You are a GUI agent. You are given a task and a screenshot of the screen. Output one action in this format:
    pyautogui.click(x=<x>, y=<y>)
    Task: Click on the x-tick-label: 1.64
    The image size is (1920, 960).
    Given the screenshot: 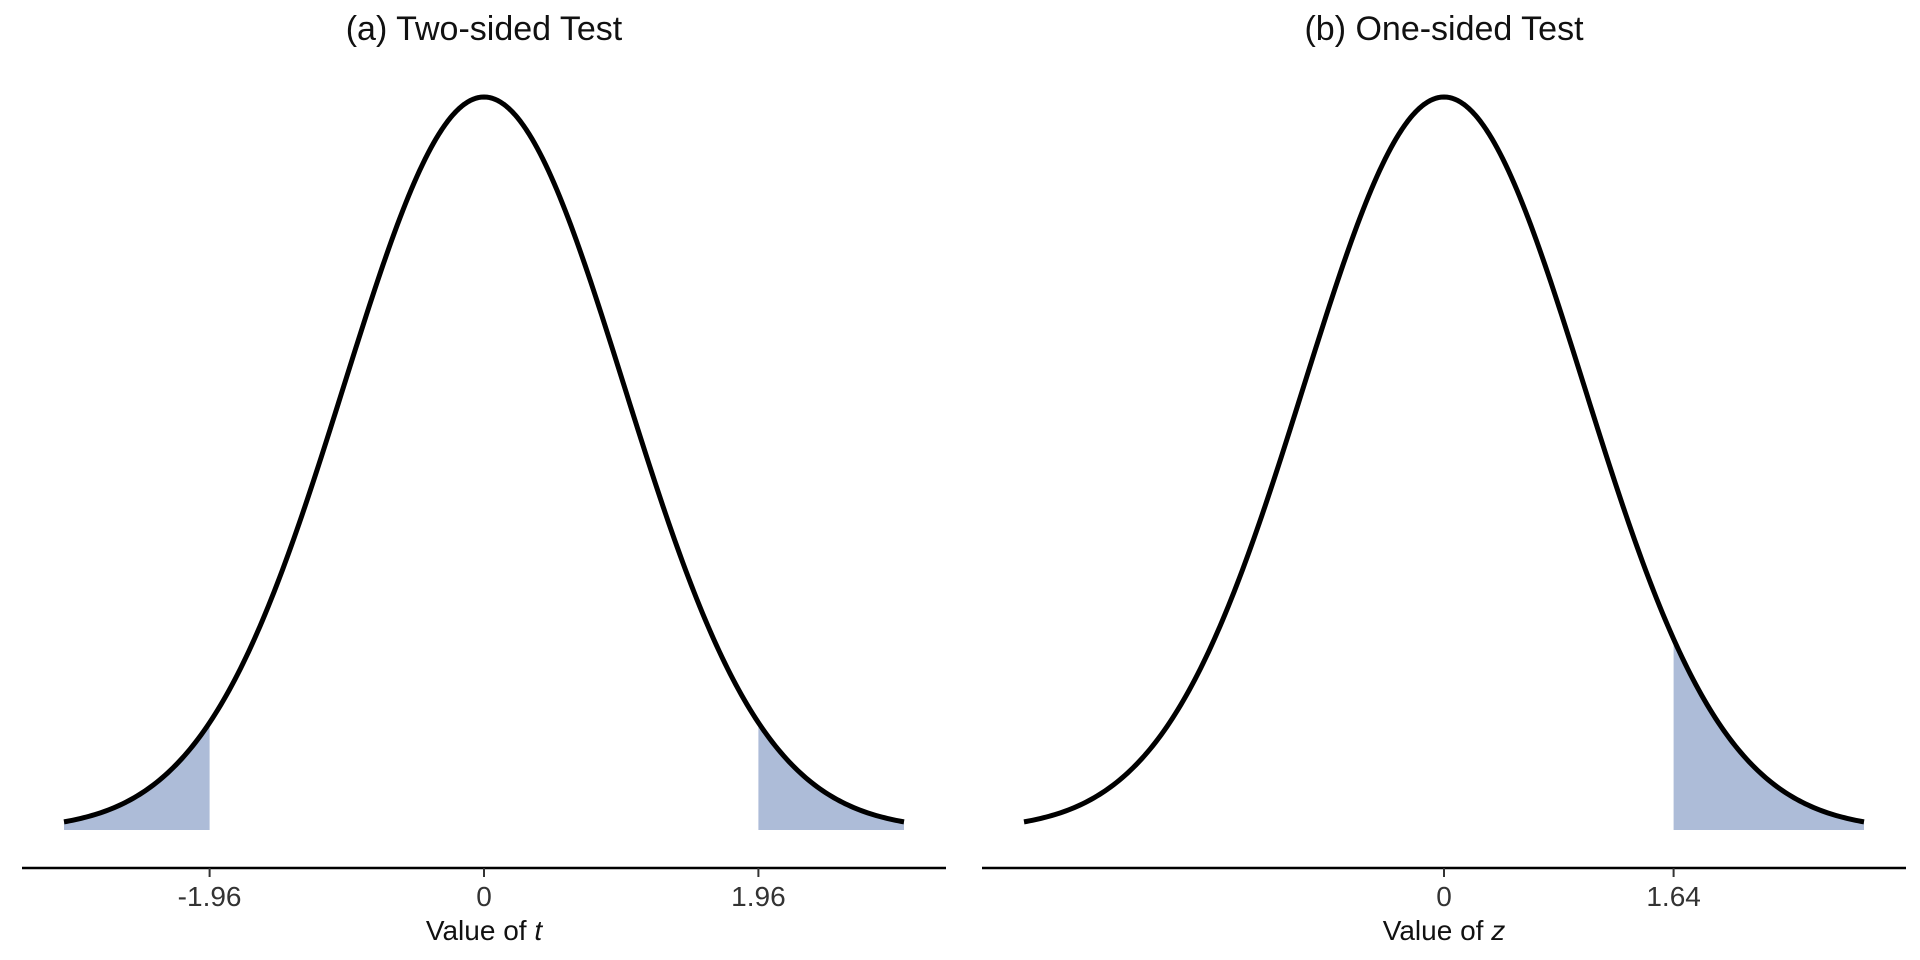 What is the action you would take?
    pyautogui.click(x=1673, y=896)
    